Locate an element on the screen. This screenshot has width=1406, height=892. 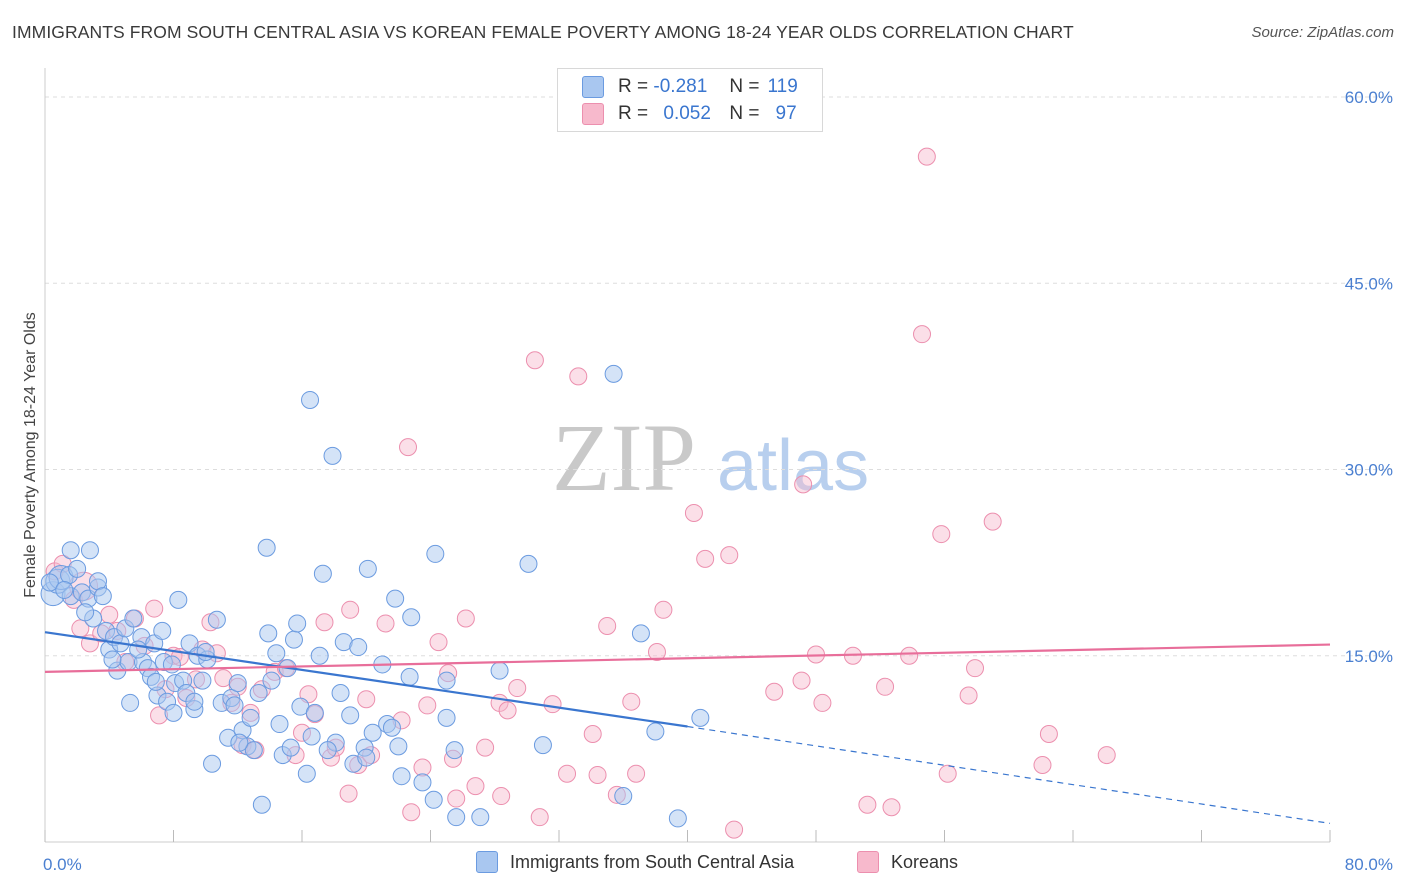
legend-n-label-1: N = is located at coordinates (744, 86).